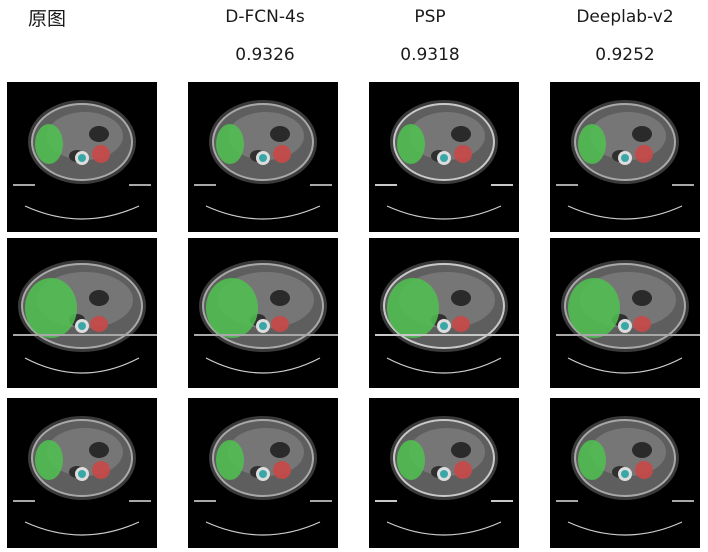 The image size is (708, 552). I want to click on column-title-deeplab: Deeplab-v2, so click(625, 17).